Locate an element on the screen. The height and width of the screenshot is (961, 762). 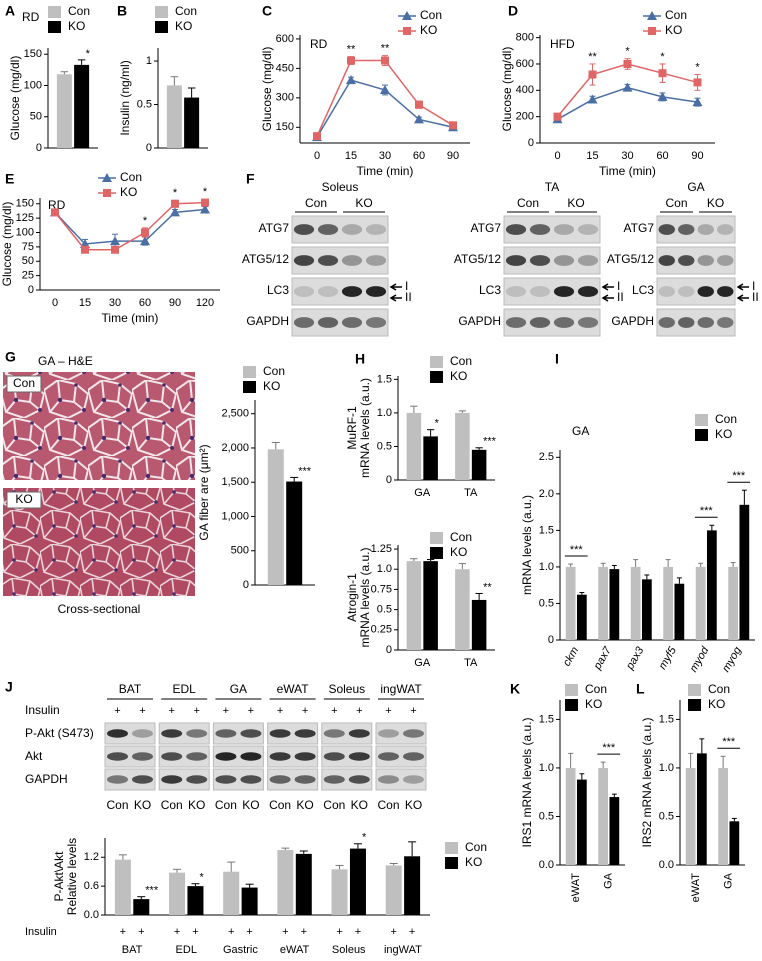
panel-letter: A is located at coordinates (10, 11).